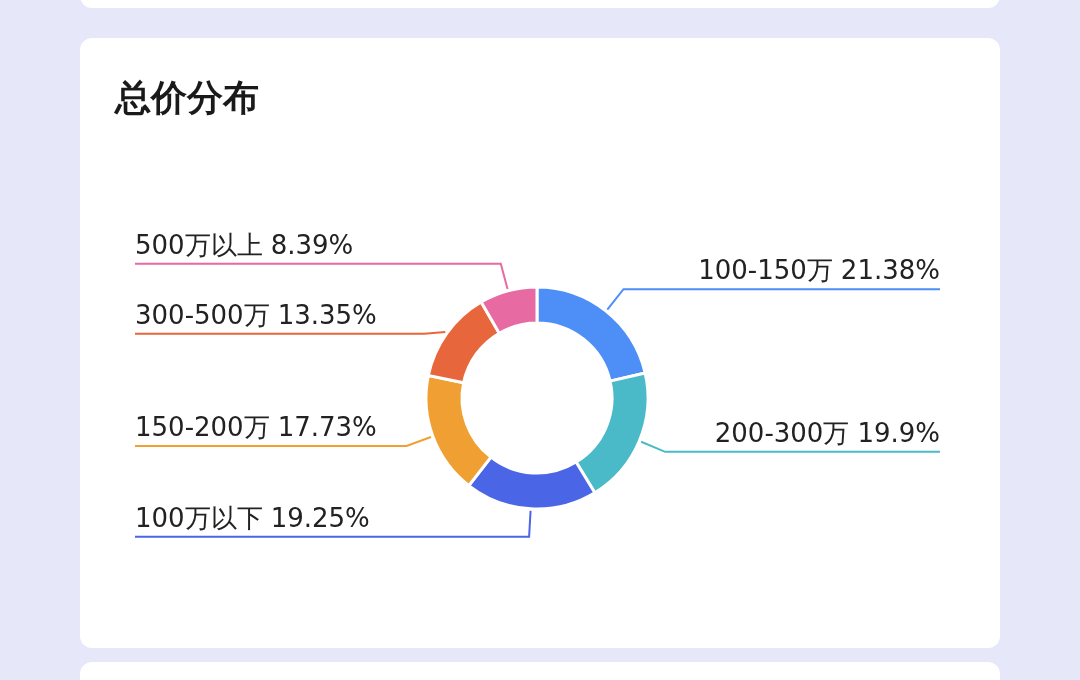 The width and height of the screenshot is (1080, 680). I want to click on slice-label: 150-200万, so click(202, 426).